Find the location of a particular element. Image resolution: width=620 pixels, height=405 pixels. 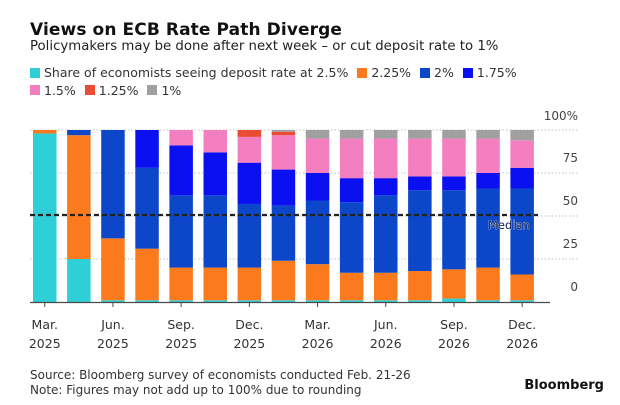

y-tick-label: 0 is located at coordinates (574, 287).